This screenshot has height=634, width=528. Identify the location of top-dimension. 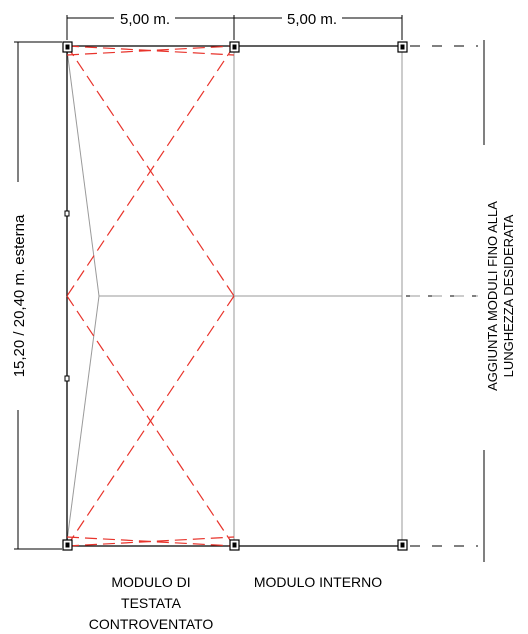
(234, 27).